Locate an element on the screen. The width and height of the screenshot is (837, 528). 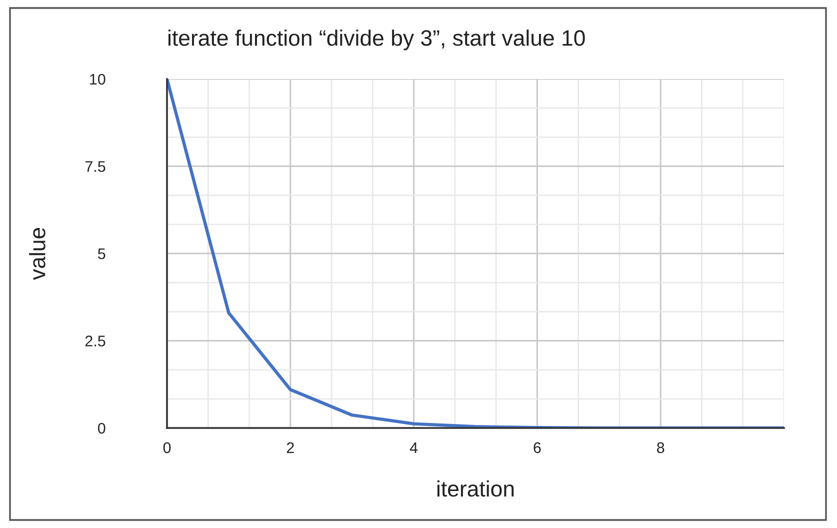
y-tick-label: 5 is located at coordinates (102, 254).